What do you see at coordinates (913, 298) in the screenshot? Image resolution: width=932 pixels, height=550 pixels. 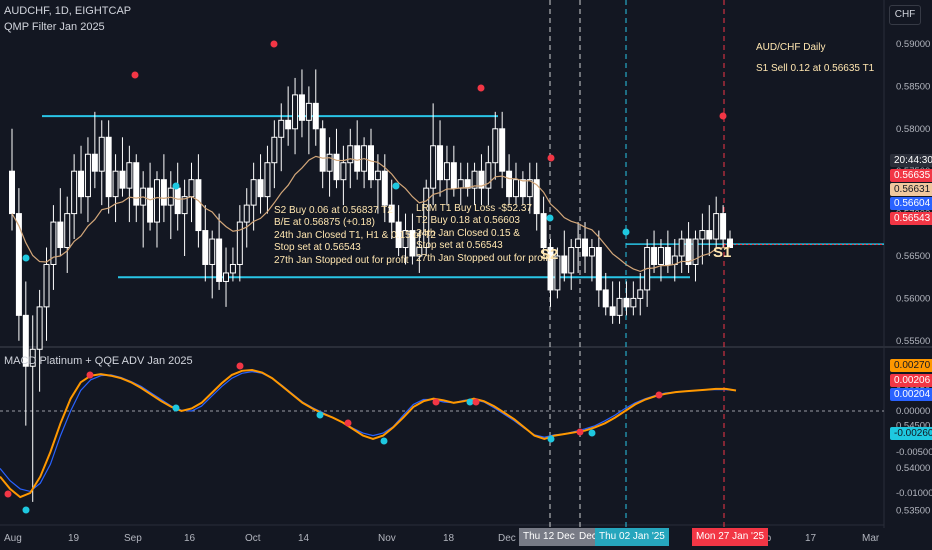 I see `price-tick-label: 0.56000` at bounding box center [913, 298].